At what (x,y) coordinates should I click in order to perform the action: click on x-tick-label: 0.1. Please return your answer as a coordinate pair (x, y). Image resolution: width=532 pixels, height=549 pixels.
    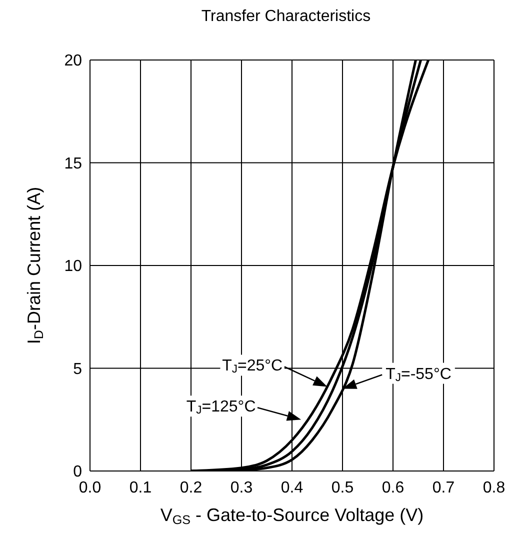
    Looking at the image, I should click on (140, 487).